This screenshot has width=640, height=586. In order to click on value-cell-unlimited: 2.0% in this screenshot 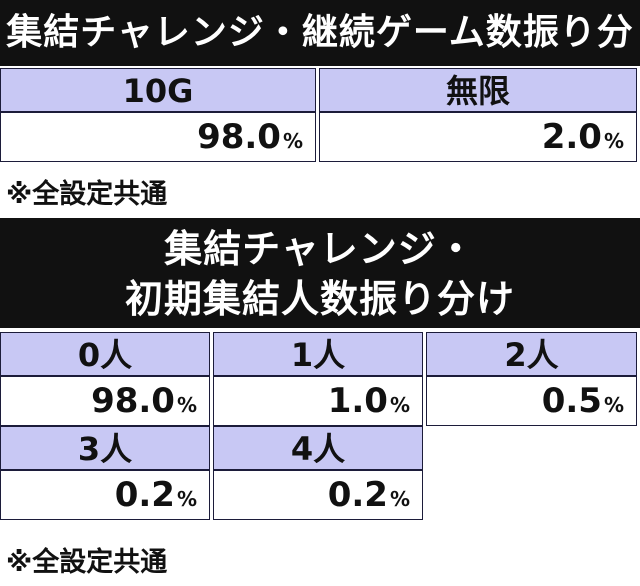, I will do `click(478, 137)`.